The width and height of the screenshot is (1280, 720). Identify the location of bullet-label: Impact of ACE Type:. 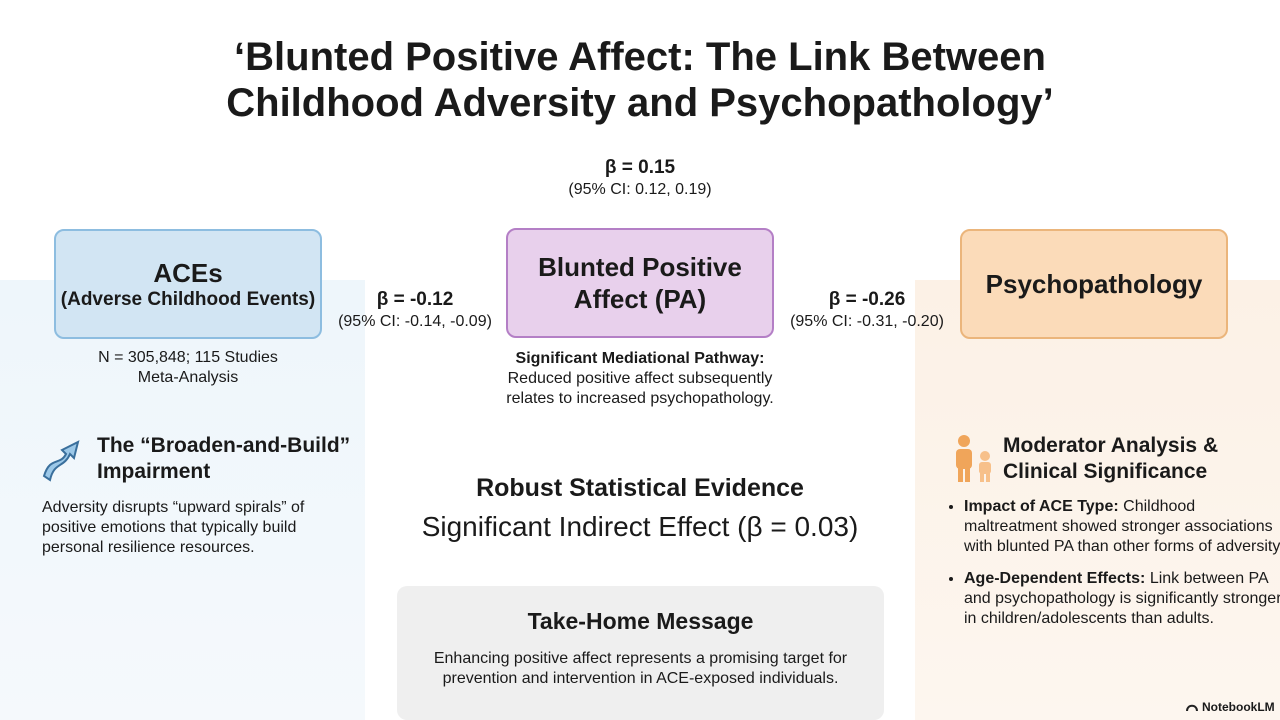
(1041, 506).